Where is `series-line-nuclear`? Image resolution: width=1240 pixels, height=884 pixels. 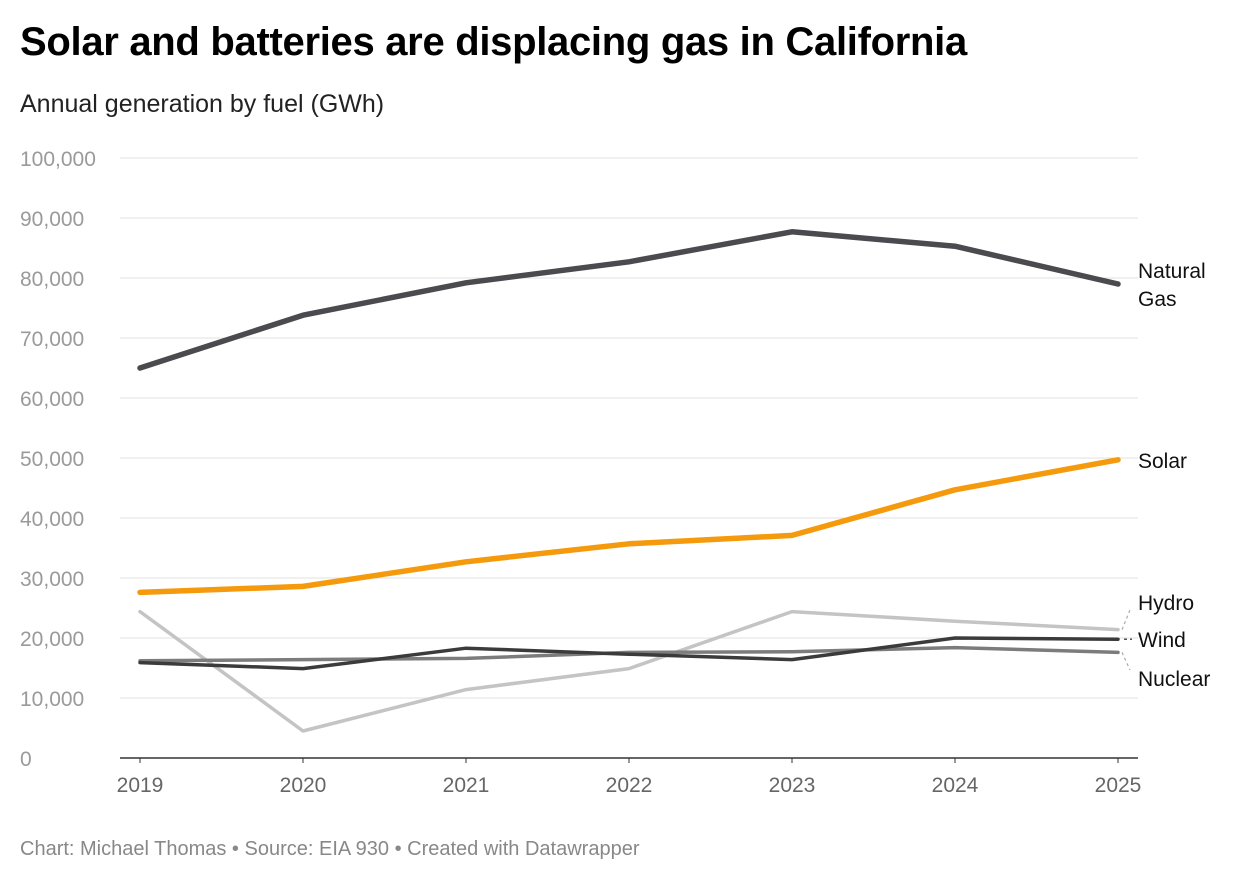
series-line-nuclear is located at coordinates (629, 654).